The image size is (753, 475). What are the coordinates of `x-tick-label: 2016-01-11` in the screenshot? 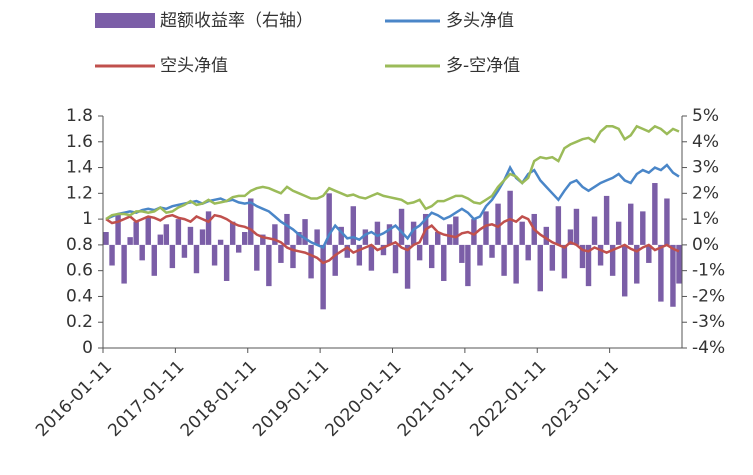 It's located at (74, 399).